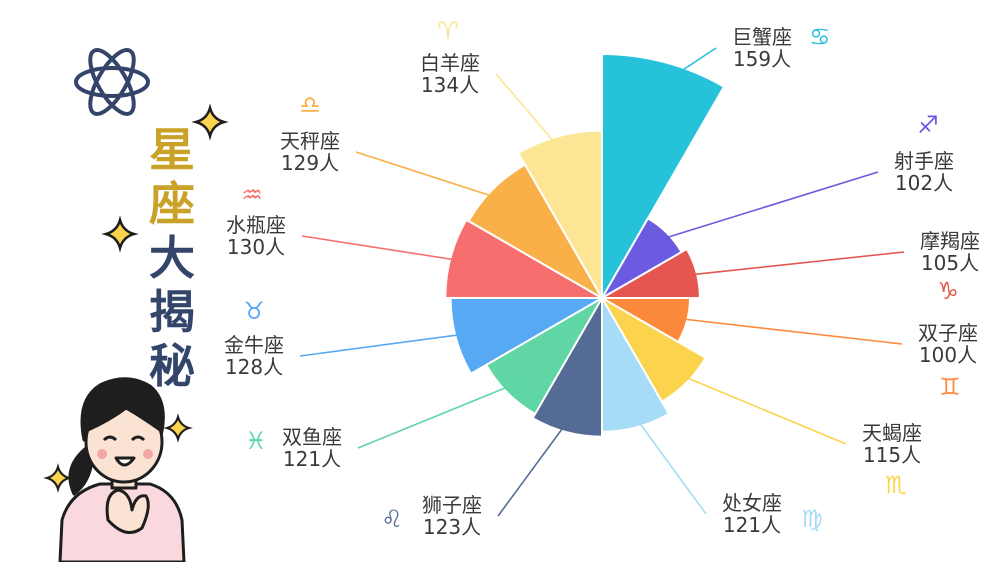 This screenshot has width=1000, height=562. I want to click on slice-name-label: 巨蟹座, so click(762, 37).